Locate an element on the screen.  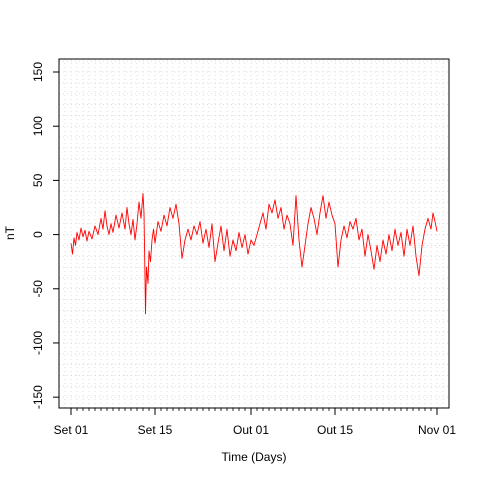
x-tick-label: Out 01 is located at coordinates (251, 430).